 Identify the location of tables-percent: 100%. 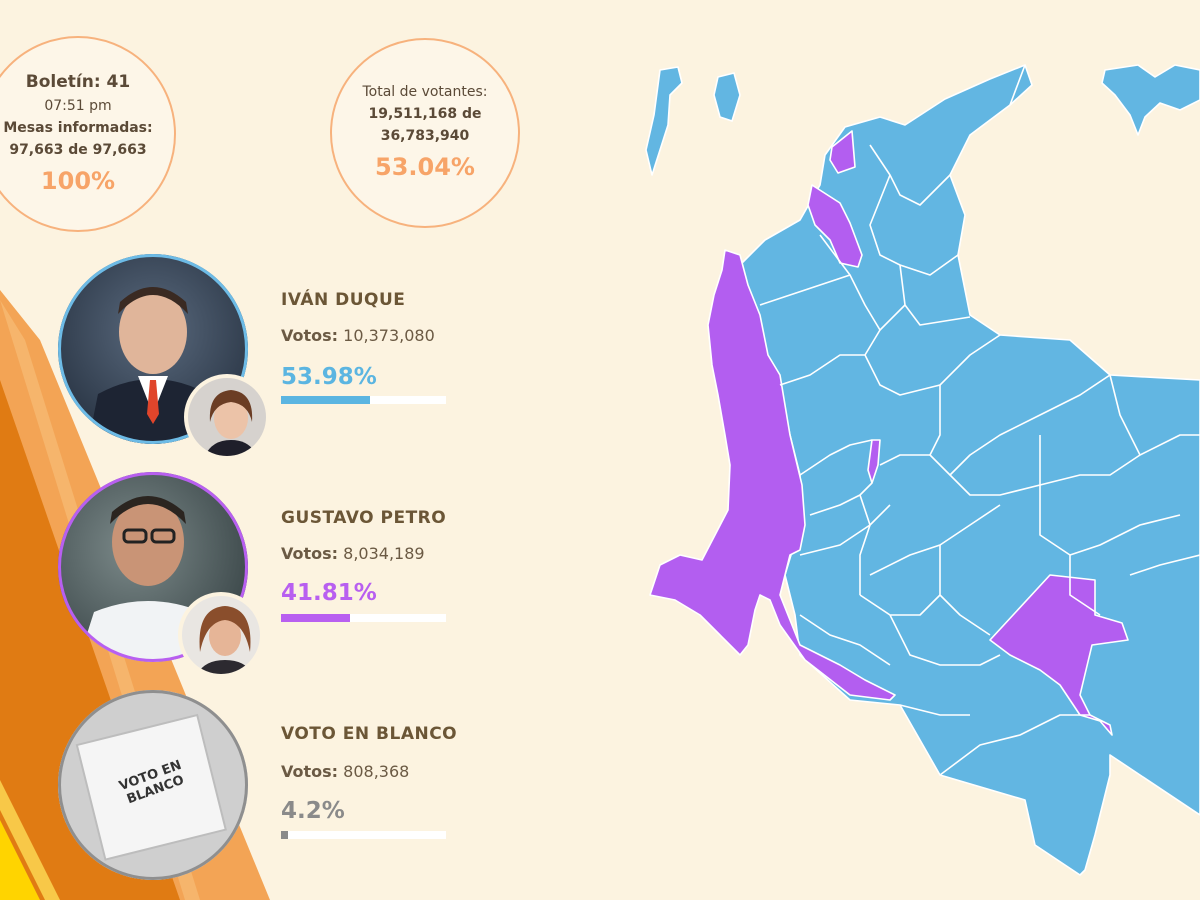
(78, 181).